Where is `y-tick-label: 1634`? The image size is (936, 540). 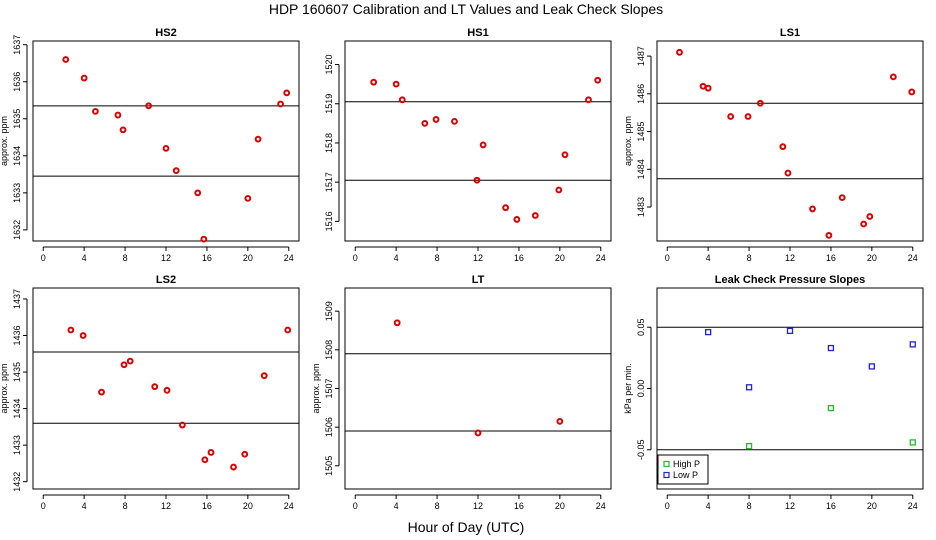
y-tick-label: 1634 is located at coordinates (17, 156).